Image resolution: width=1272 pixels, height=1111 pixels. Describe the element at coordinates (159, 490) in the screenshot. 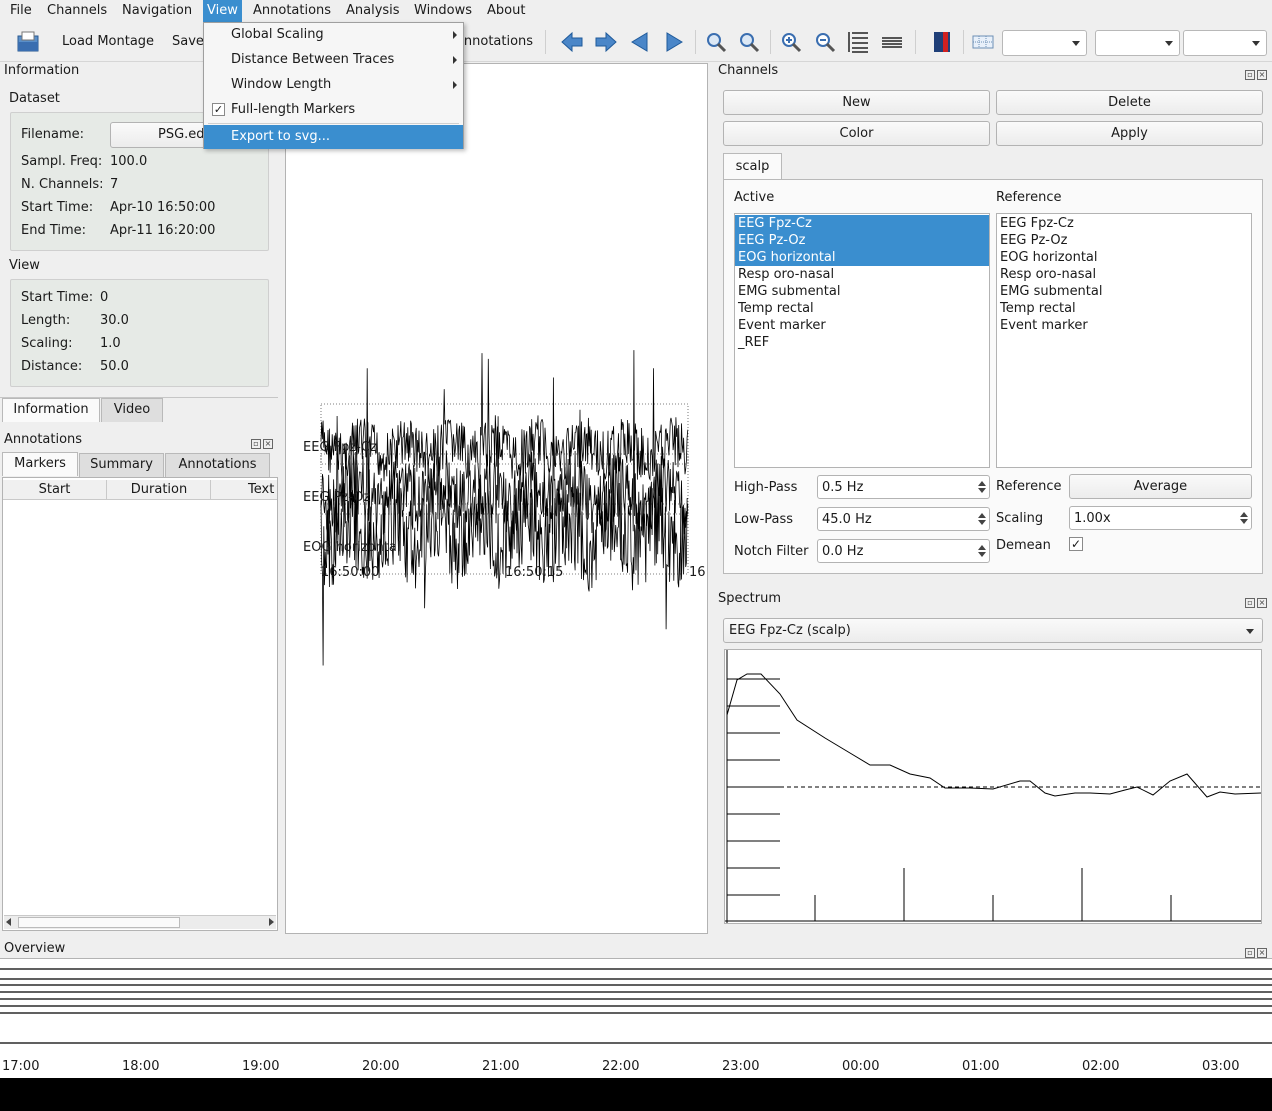

I see `column-duration: Duration` at that location.